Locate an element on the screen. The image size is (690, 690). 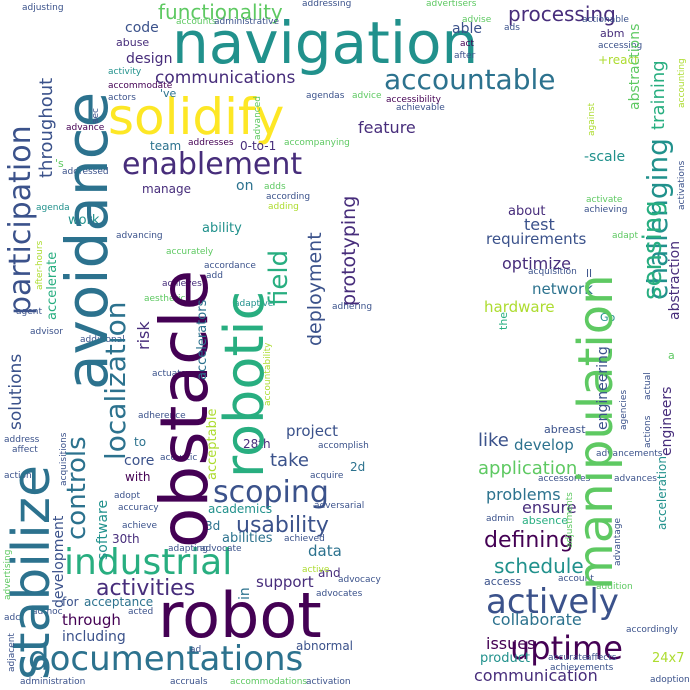
word-aesthetic: aesthetic is located at coordinates (165, 299).